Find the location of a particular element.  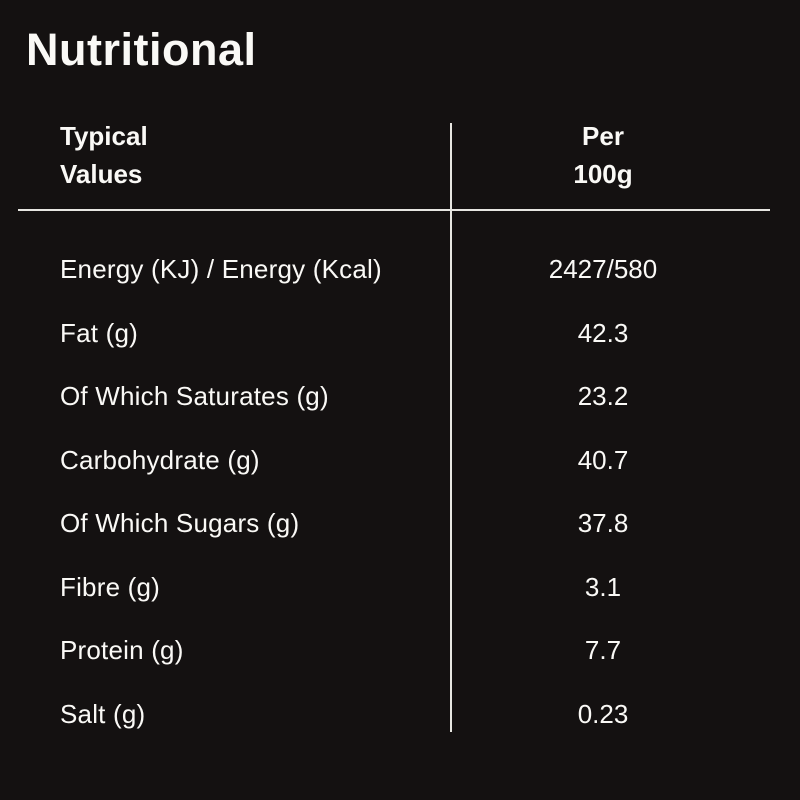

table-row: Of Which Sugars (g) 37.8 is located at coordinates (400, 524).